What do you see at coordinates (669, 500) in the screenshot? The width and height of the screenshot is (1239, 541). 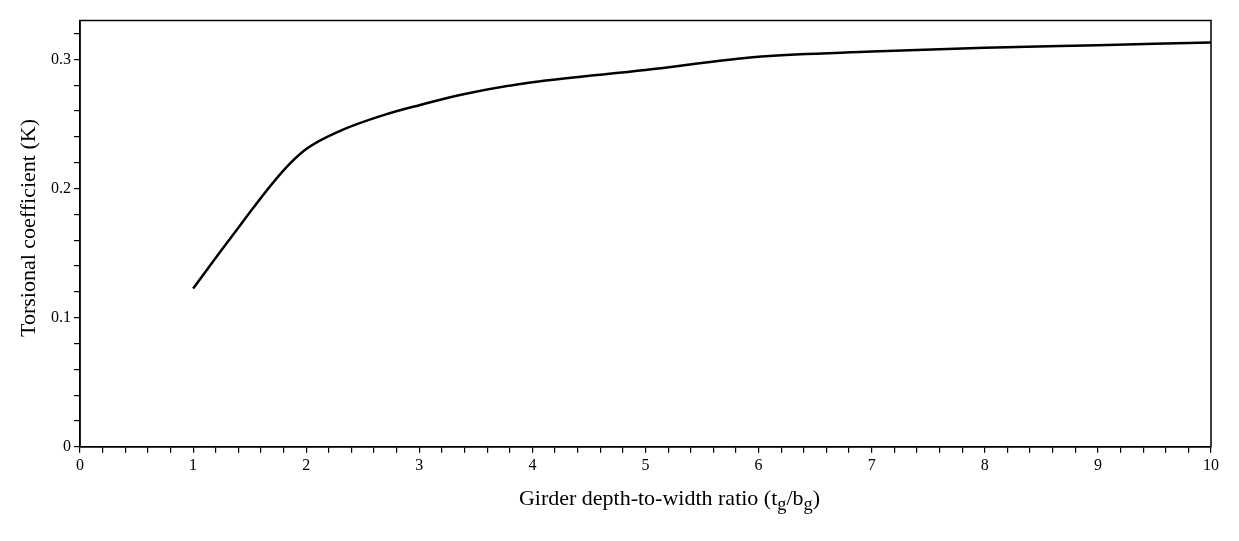 I see `x-axis-title: Girder depth-to-width ratio (t$_{g}$/b$_{g}$)` at bounding box center [669, 500].